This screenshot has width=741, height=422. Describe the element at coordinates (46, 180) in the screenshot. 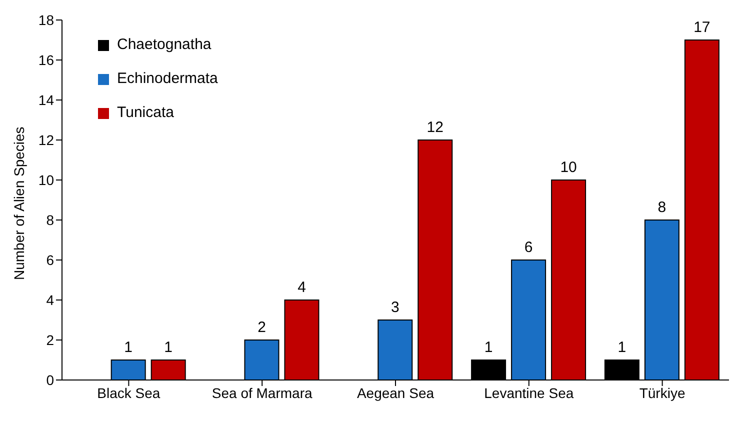

I see `y-tick-label: 10` at that location.